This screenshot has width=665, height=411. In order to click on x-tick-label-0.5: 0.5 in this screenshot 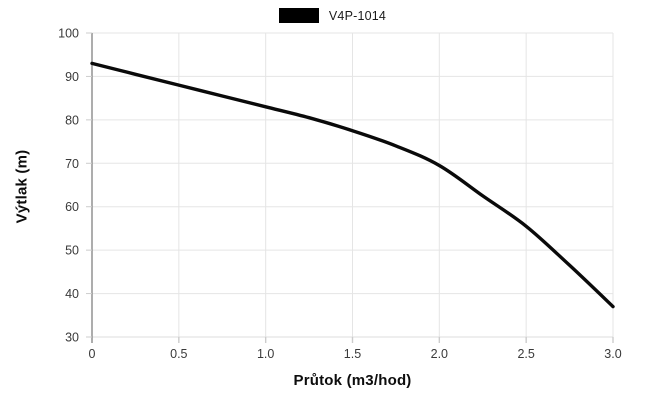, I will do `click(178, 354)`.